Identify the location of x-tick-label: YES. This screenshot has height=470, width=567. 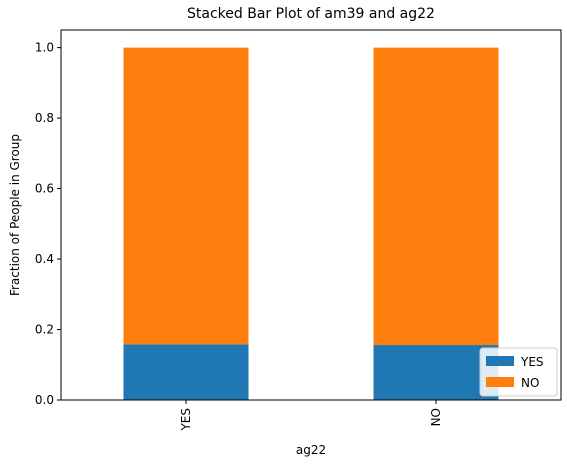
(186, 420).